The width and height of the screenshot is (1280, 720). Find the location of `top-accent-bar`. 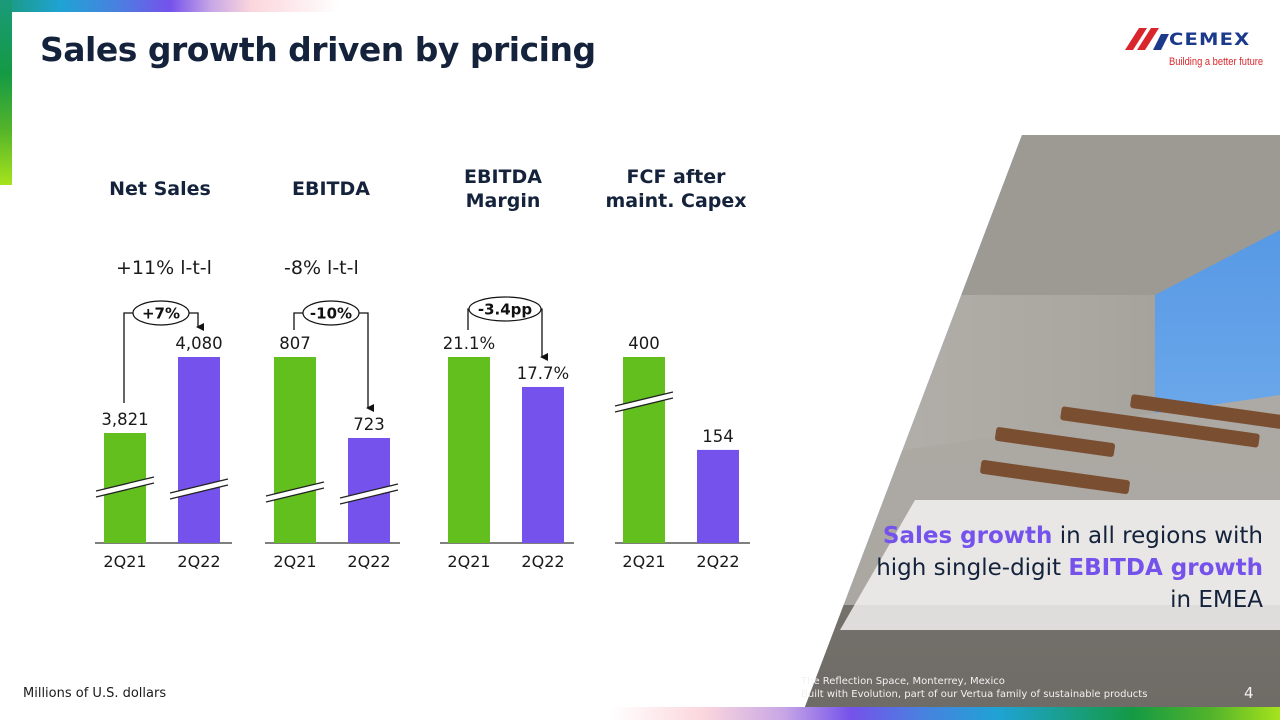

top-accent-bar is located at coordinates (170, 6).